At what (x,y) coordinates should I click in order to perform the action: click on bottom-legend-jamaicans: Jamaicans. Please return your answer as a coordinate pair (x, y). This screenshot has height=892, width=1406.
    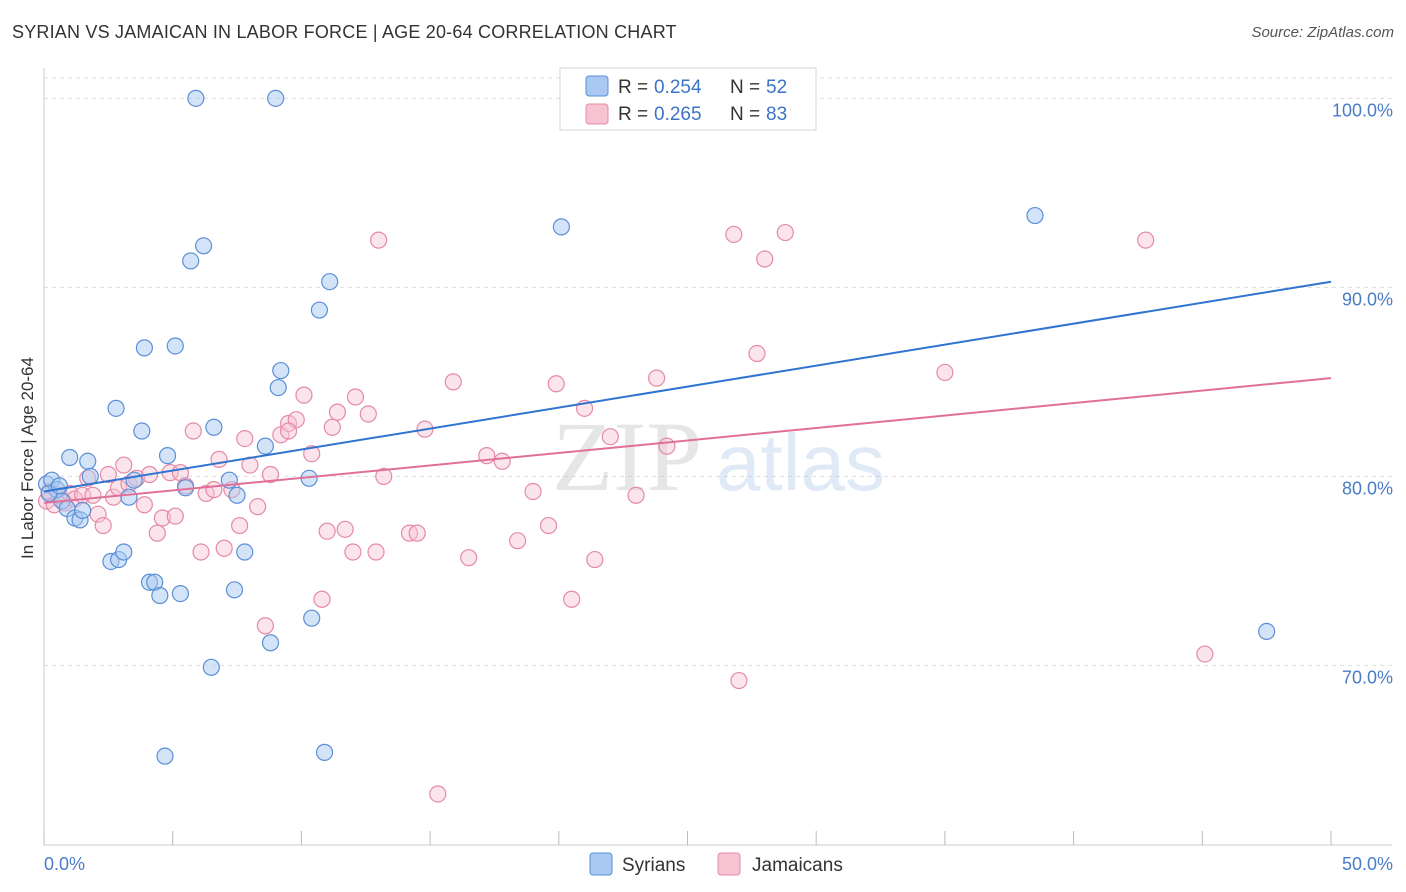
    Looking at the image, I should click on (797, 865).